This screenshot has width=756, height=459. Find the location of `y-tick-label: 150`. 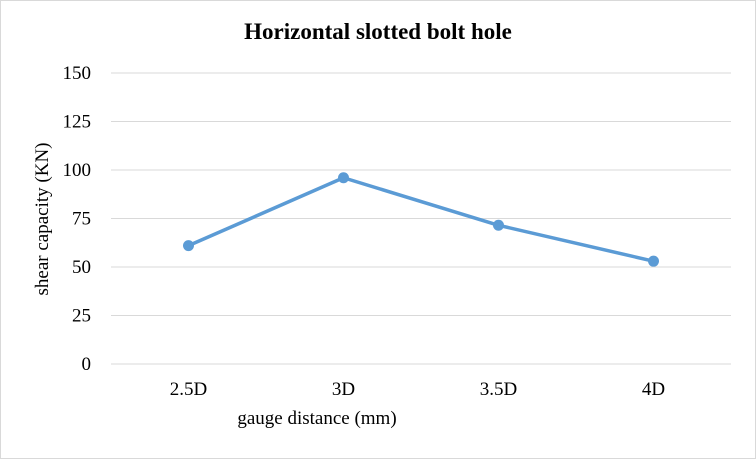

y-tick-label: 150 is located at coordinates (77, 73).